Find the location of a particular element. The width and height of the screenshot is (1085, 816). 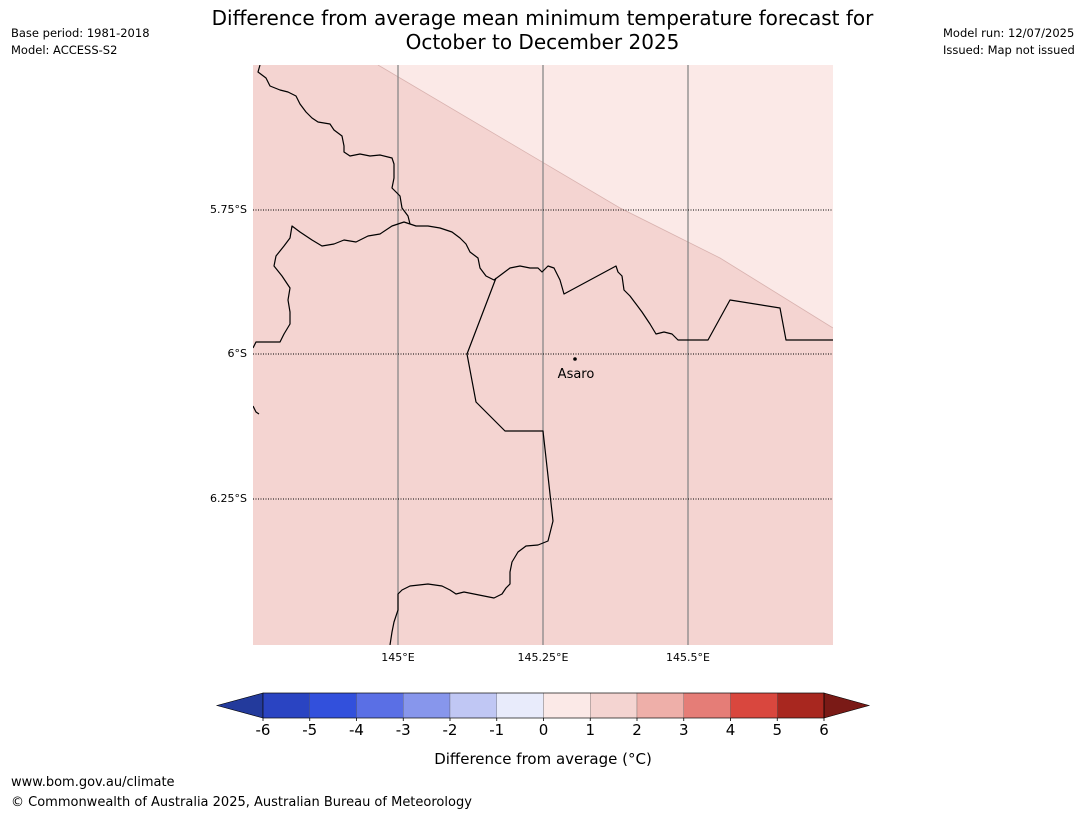

boundary-north is located at coordinates (334, 145).